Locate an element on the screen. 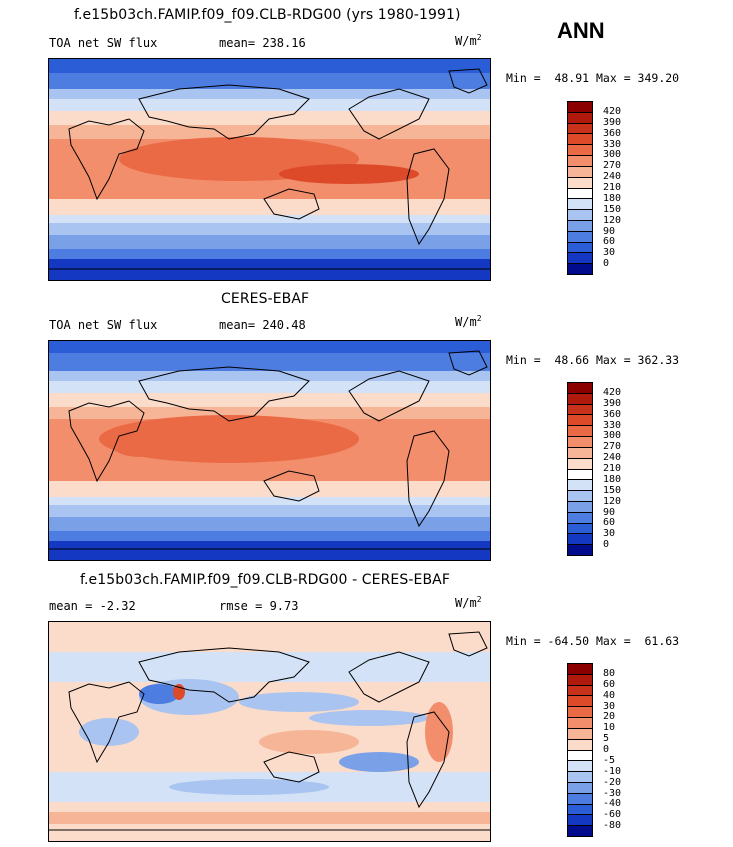  panel3-rmse-label: rmse = 9.73 is located at coordinates (259, 606).